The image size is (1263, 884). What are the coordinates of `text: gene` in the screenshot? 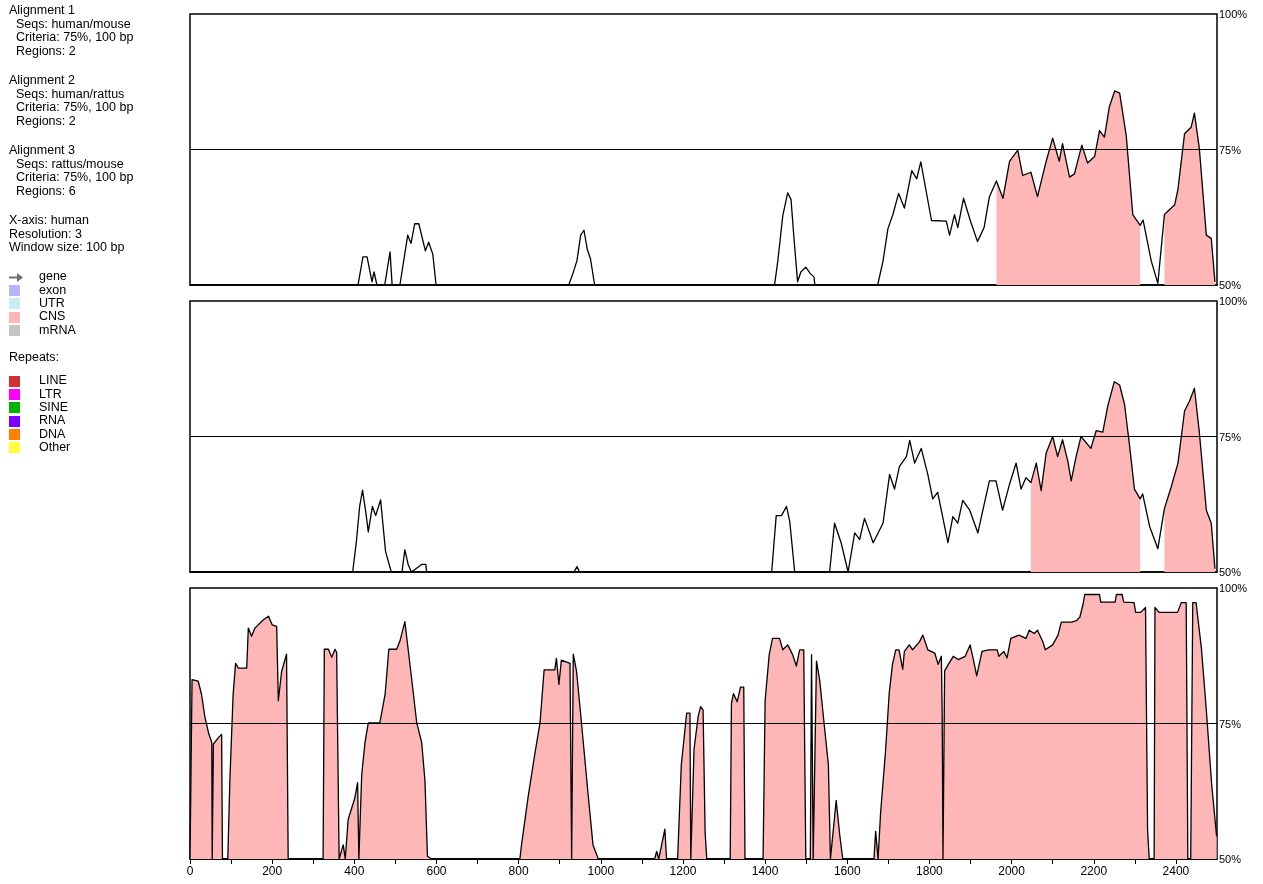 It's located at (53, 276).